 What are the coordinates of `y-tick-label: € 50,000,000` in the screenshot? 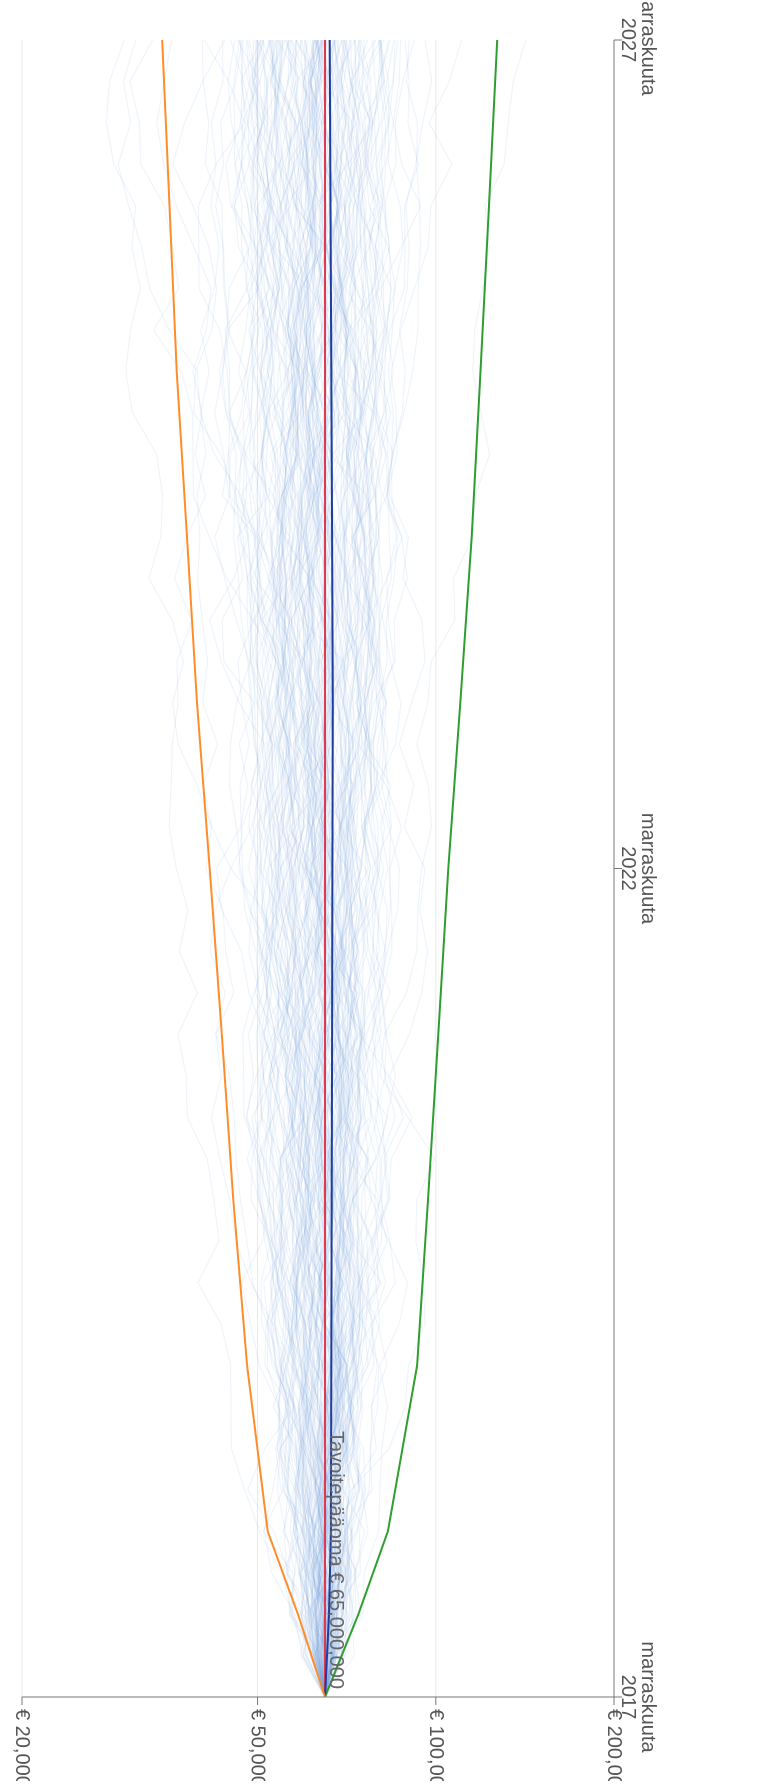 It's located at (258, 1745).